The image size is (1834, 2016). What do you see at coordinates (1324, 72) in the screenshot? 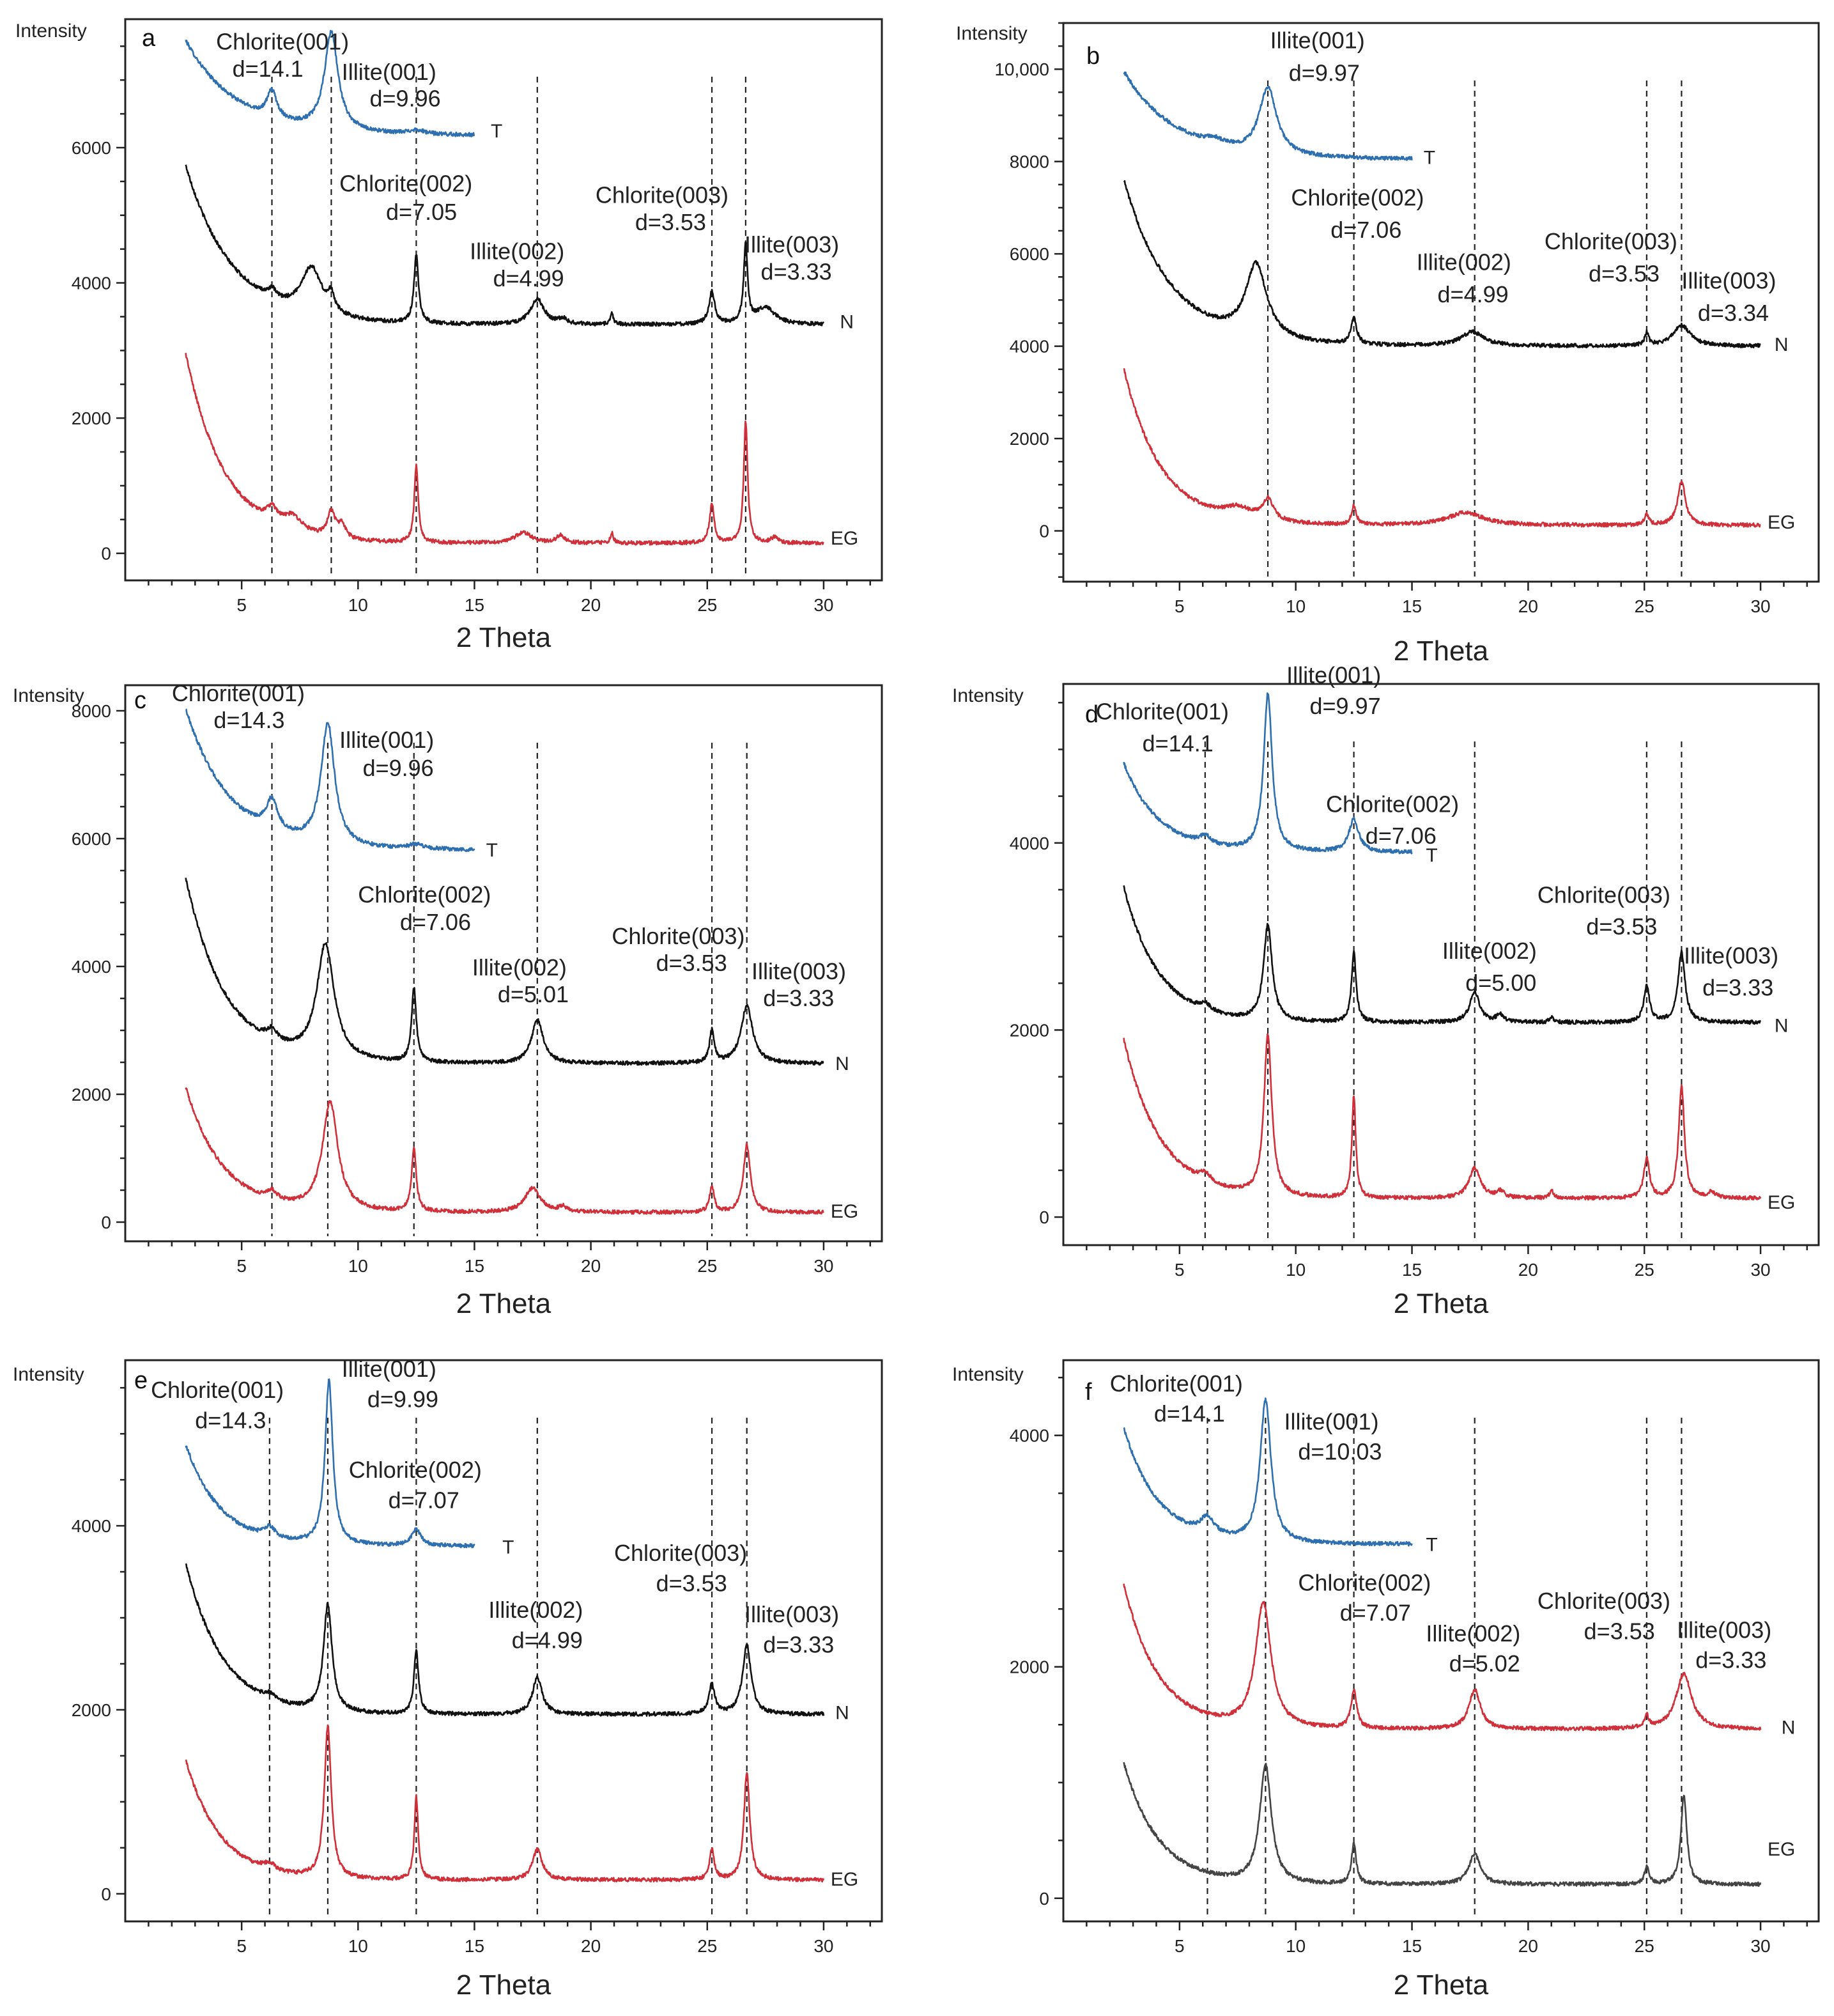
I see `peak-annotation: d=9.97` at bounding box center [1324, 72].